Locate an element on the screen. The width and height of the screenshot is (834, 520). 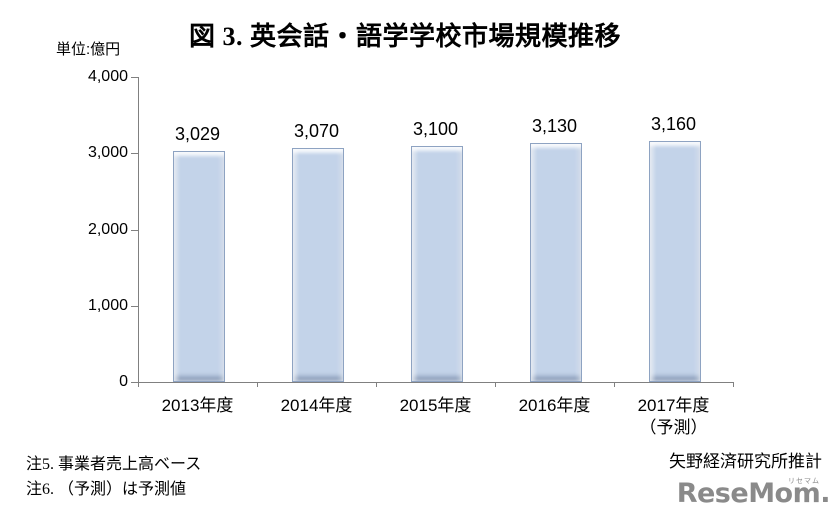
footnote-2: 注6. （予測）は予測値 is located at coordinates (106, 489).